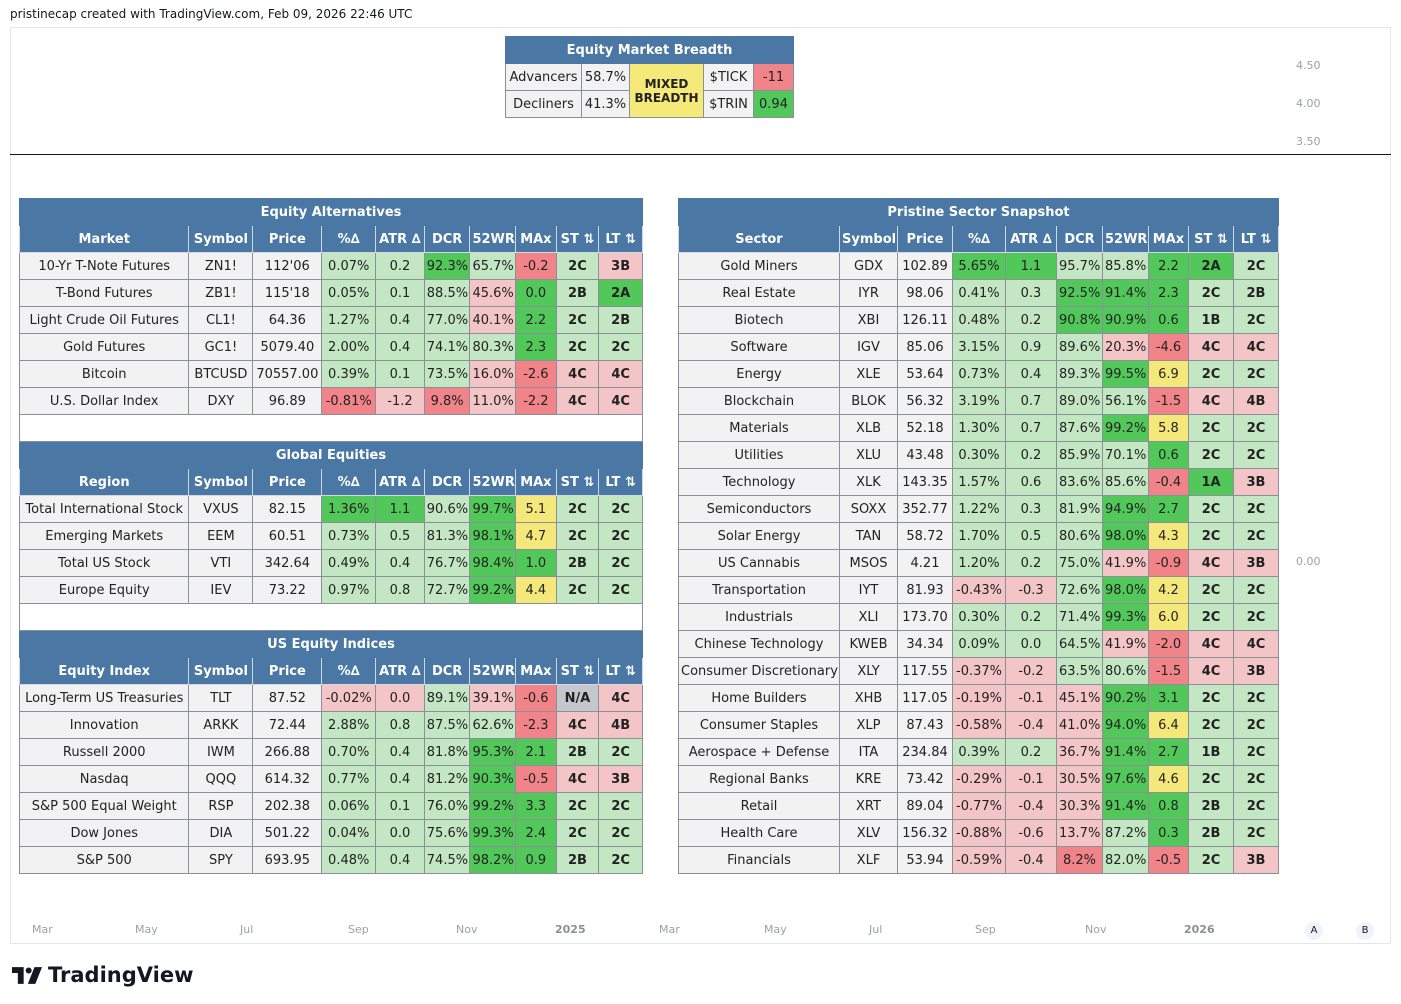 The width and height of the screenshot is (1401, 1004). I want to click on cell-max: -0.4, so click(1168, 482).